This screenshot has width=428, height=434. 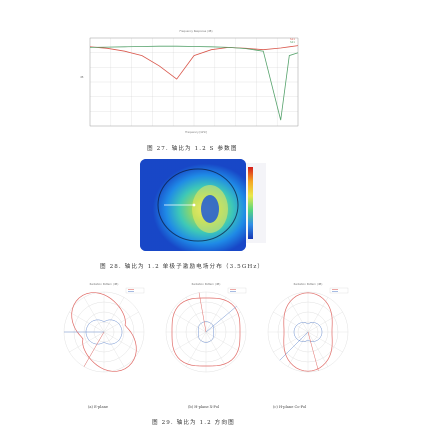 What do you see at coordinates (196, 132) in the screenshot?
I see `x-axis-label: Frequency [GHz]` at bounding box center [196, 132].